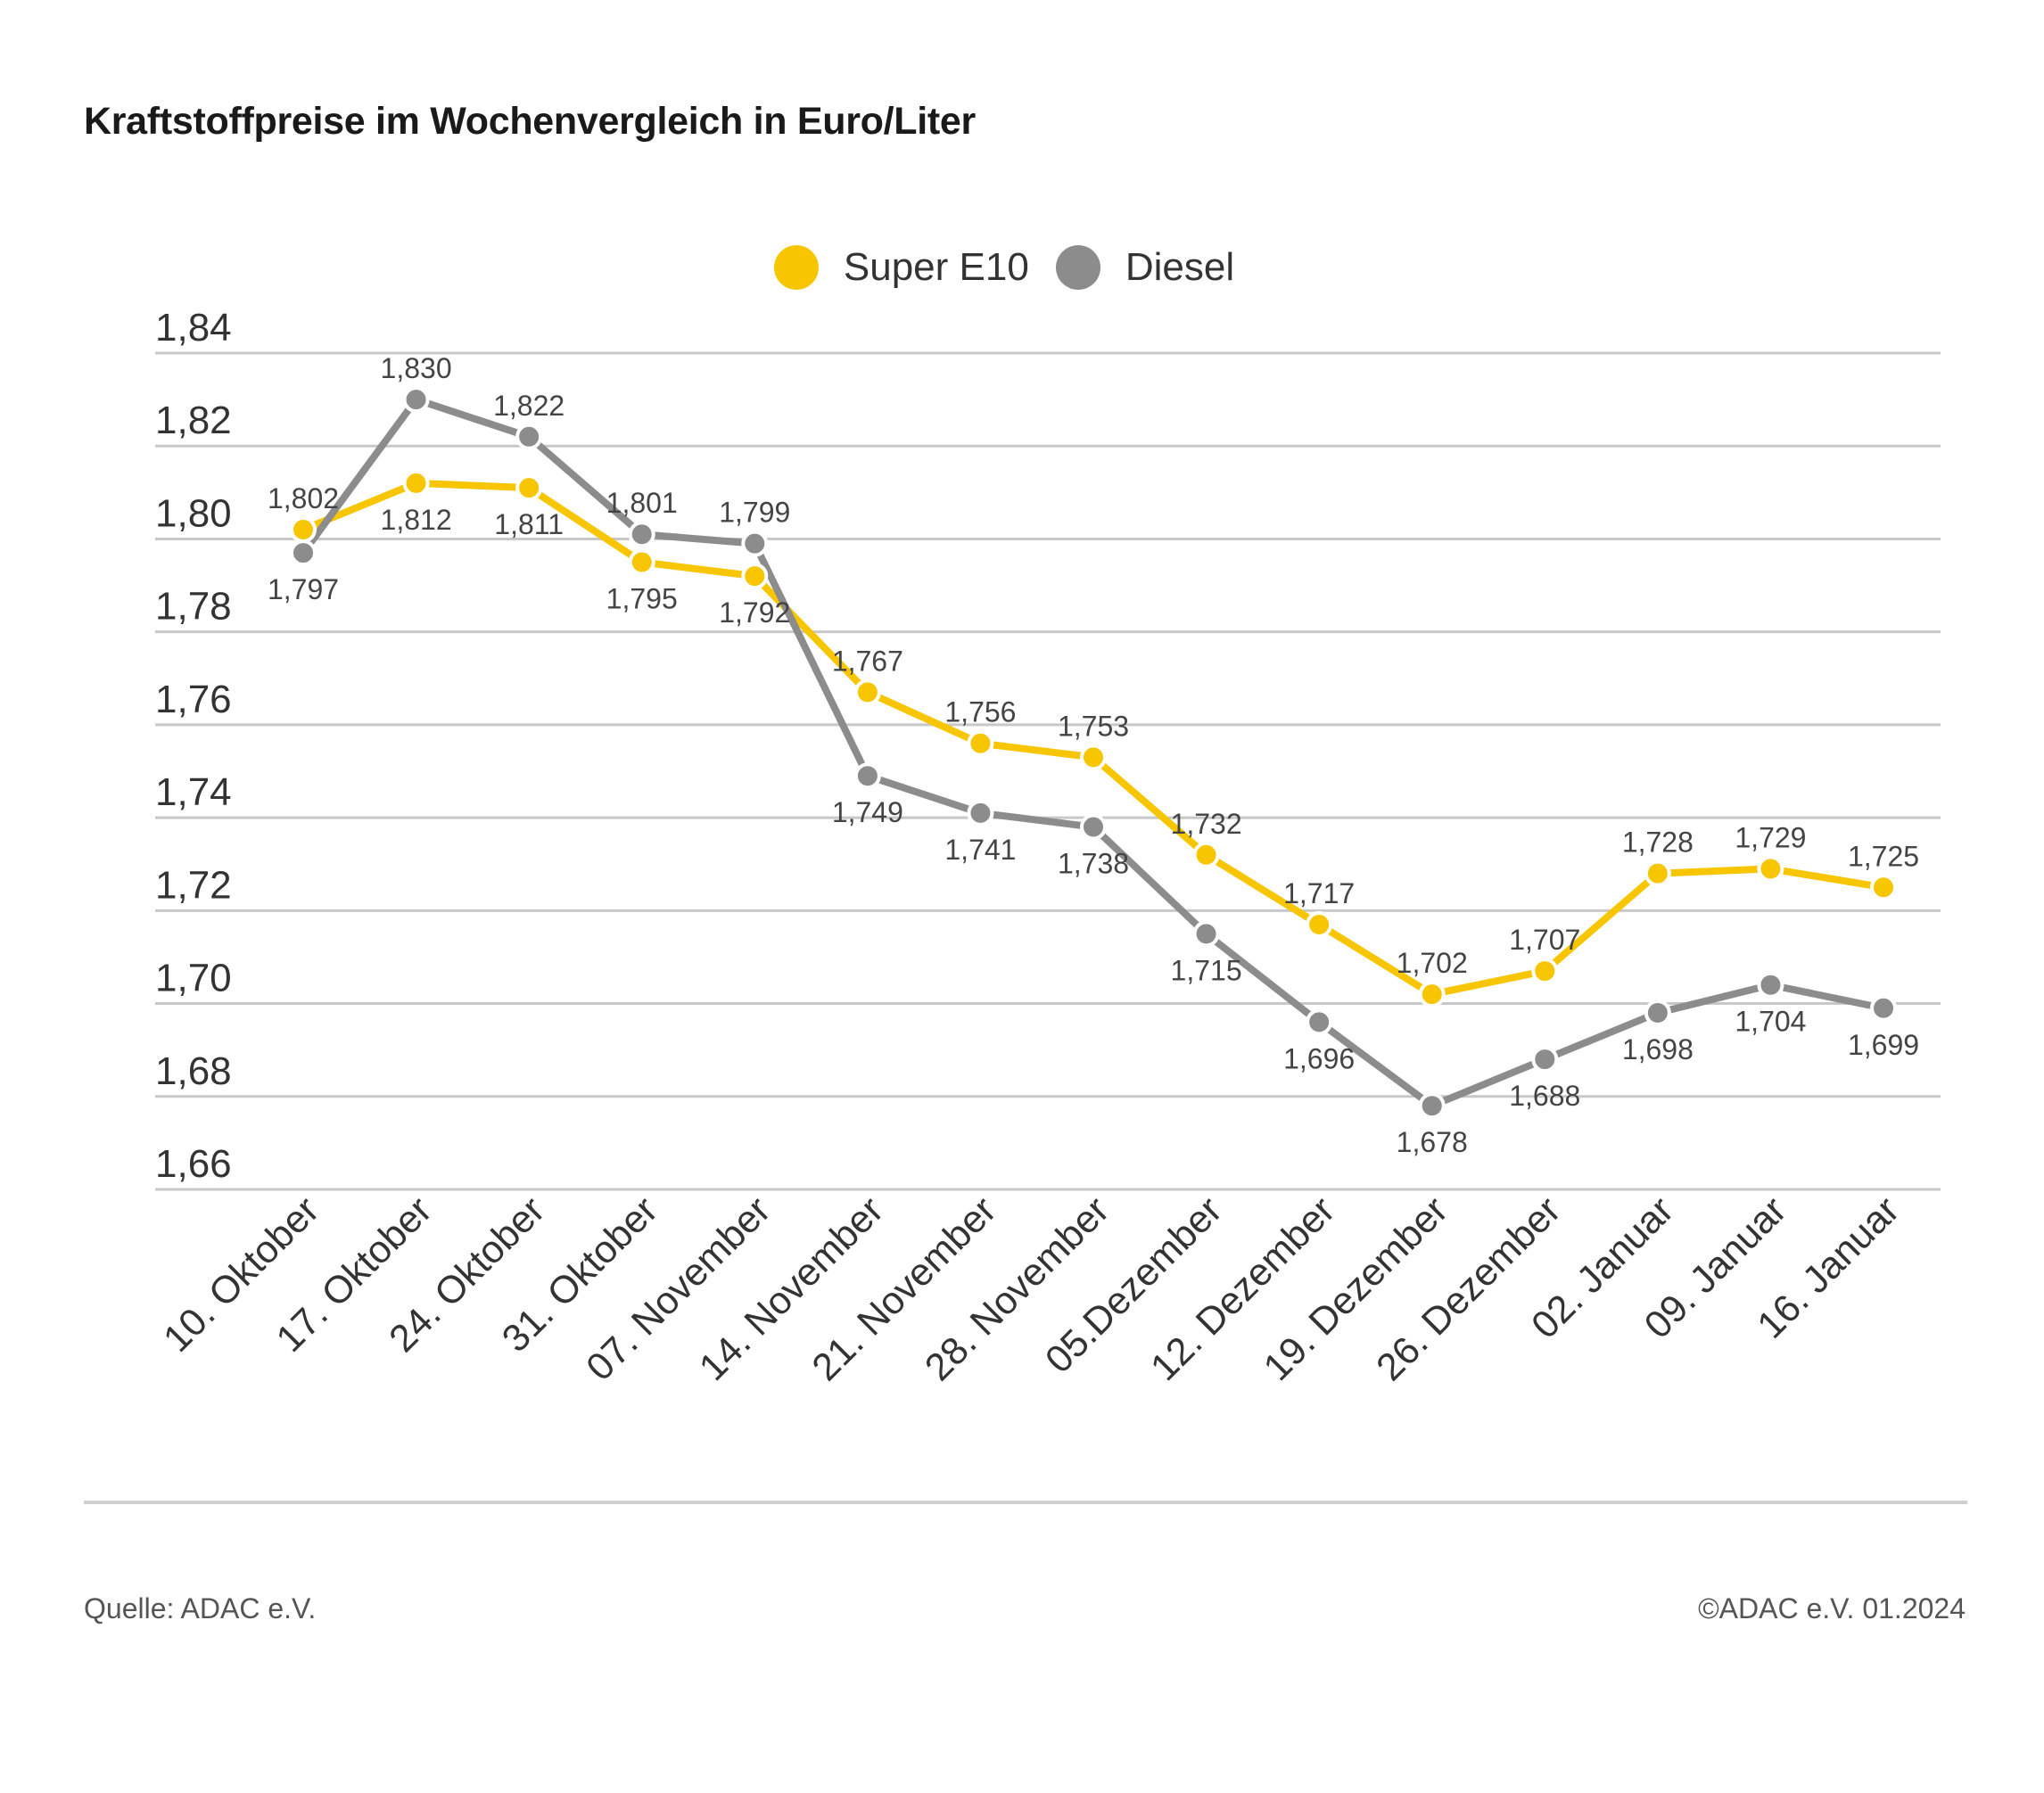 This screenshot has height=1793, width=2044. Describe the element at coordinates (1094, 864) in the screenshot. I see `data-label-diesel: 1,738` at that location.